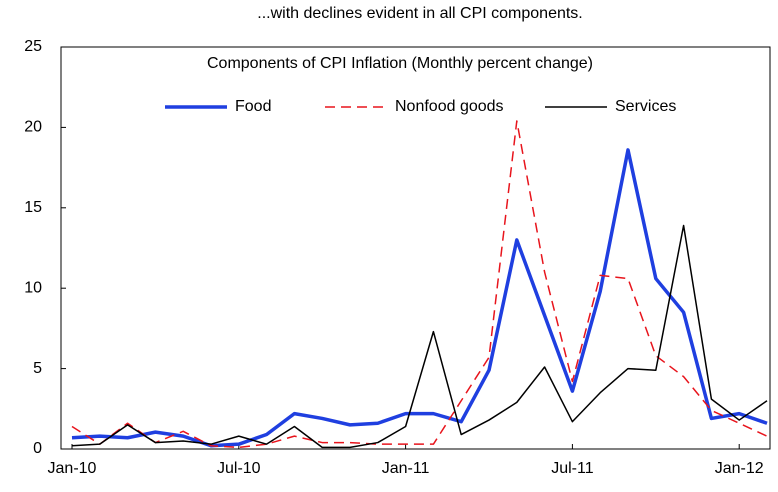  Describe the element at coordinates (33, 287) in the screenshot. I see `y-tick-label: 10` at that location.